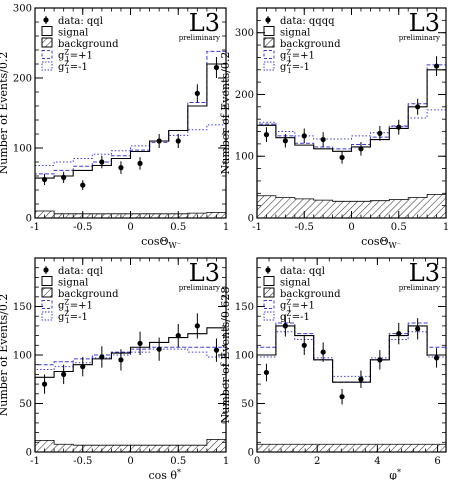 The width and height of the screenshot is (457, 480). What do you see at coordinates (66, 53) in the screenshot?
I see `legend-gp-superscript: Z` at bounding box center [66, 53].